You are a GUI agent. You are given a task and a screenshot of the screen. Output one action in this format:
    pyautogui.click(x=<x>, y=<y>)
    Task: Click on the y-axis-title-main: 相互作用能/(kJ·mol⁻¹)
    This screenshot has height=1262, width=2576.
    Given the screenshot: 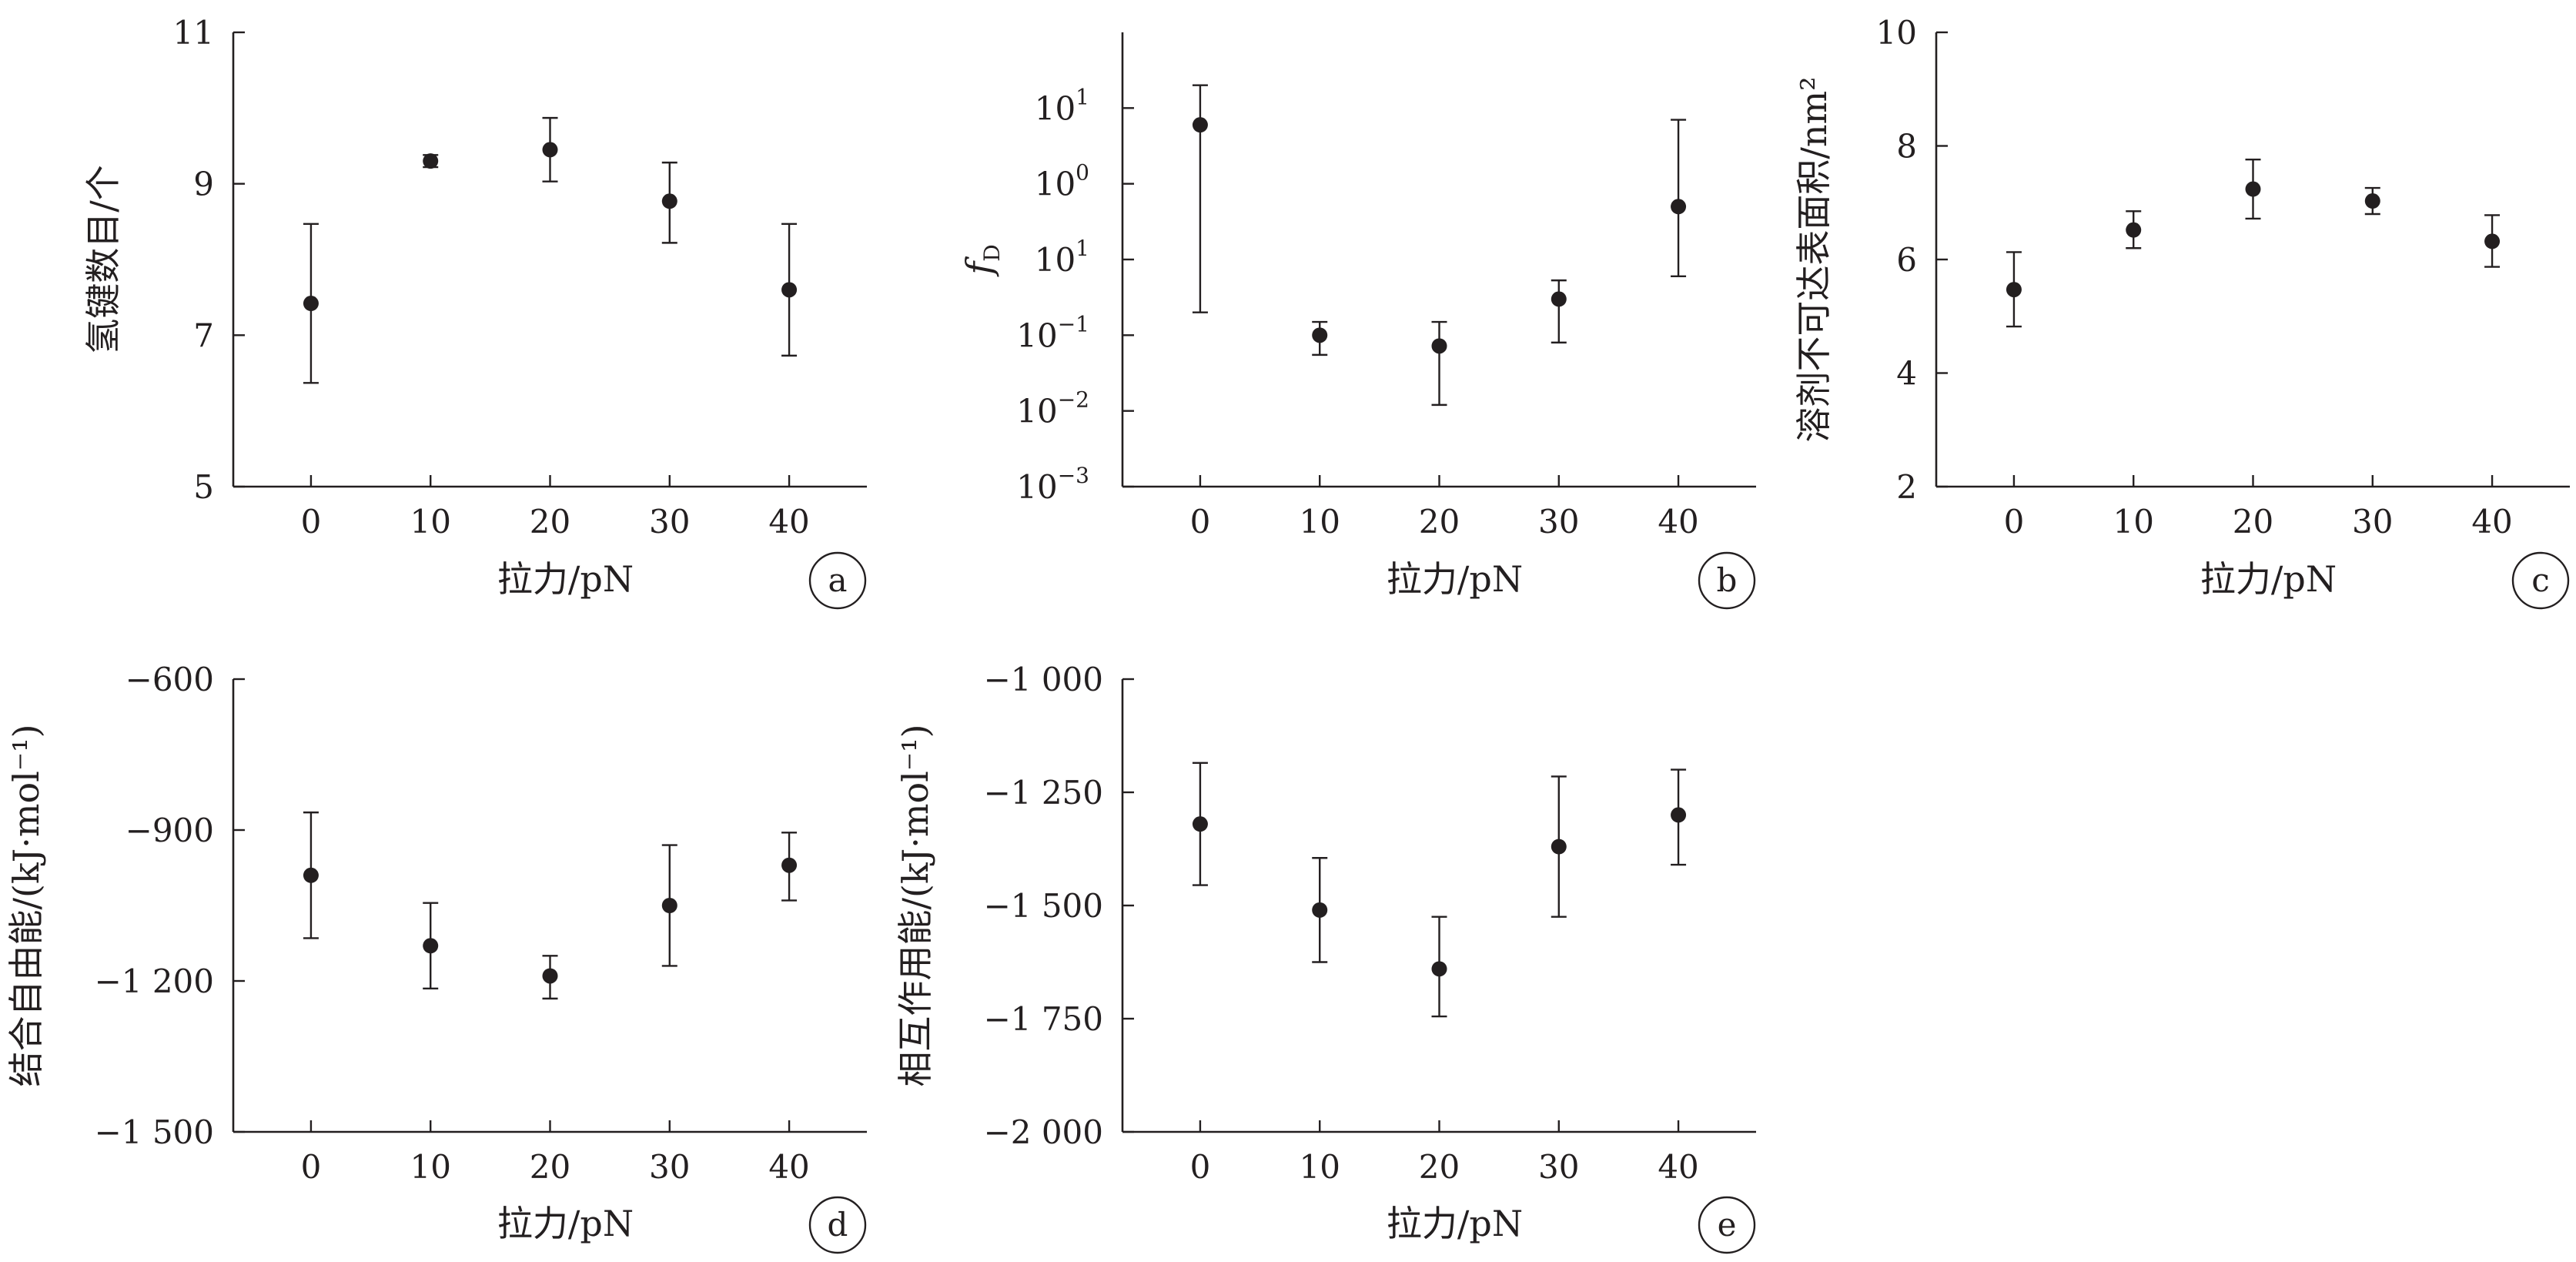 What is the action you would take?
    pyautogui.click(x=916, y=905)
    